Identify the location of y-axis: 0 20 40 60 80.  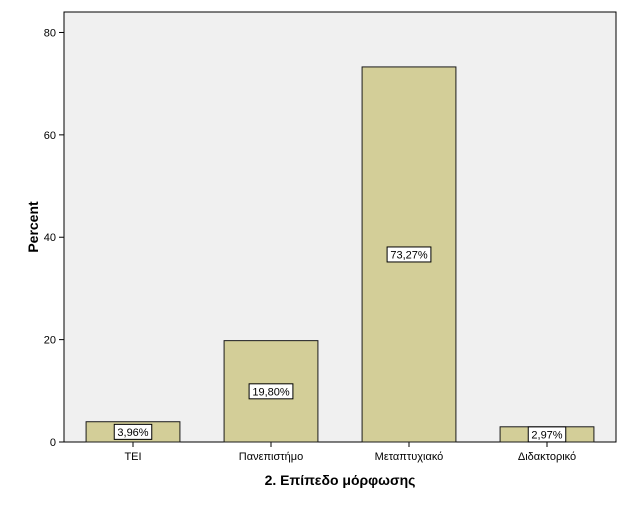
(54, 238).